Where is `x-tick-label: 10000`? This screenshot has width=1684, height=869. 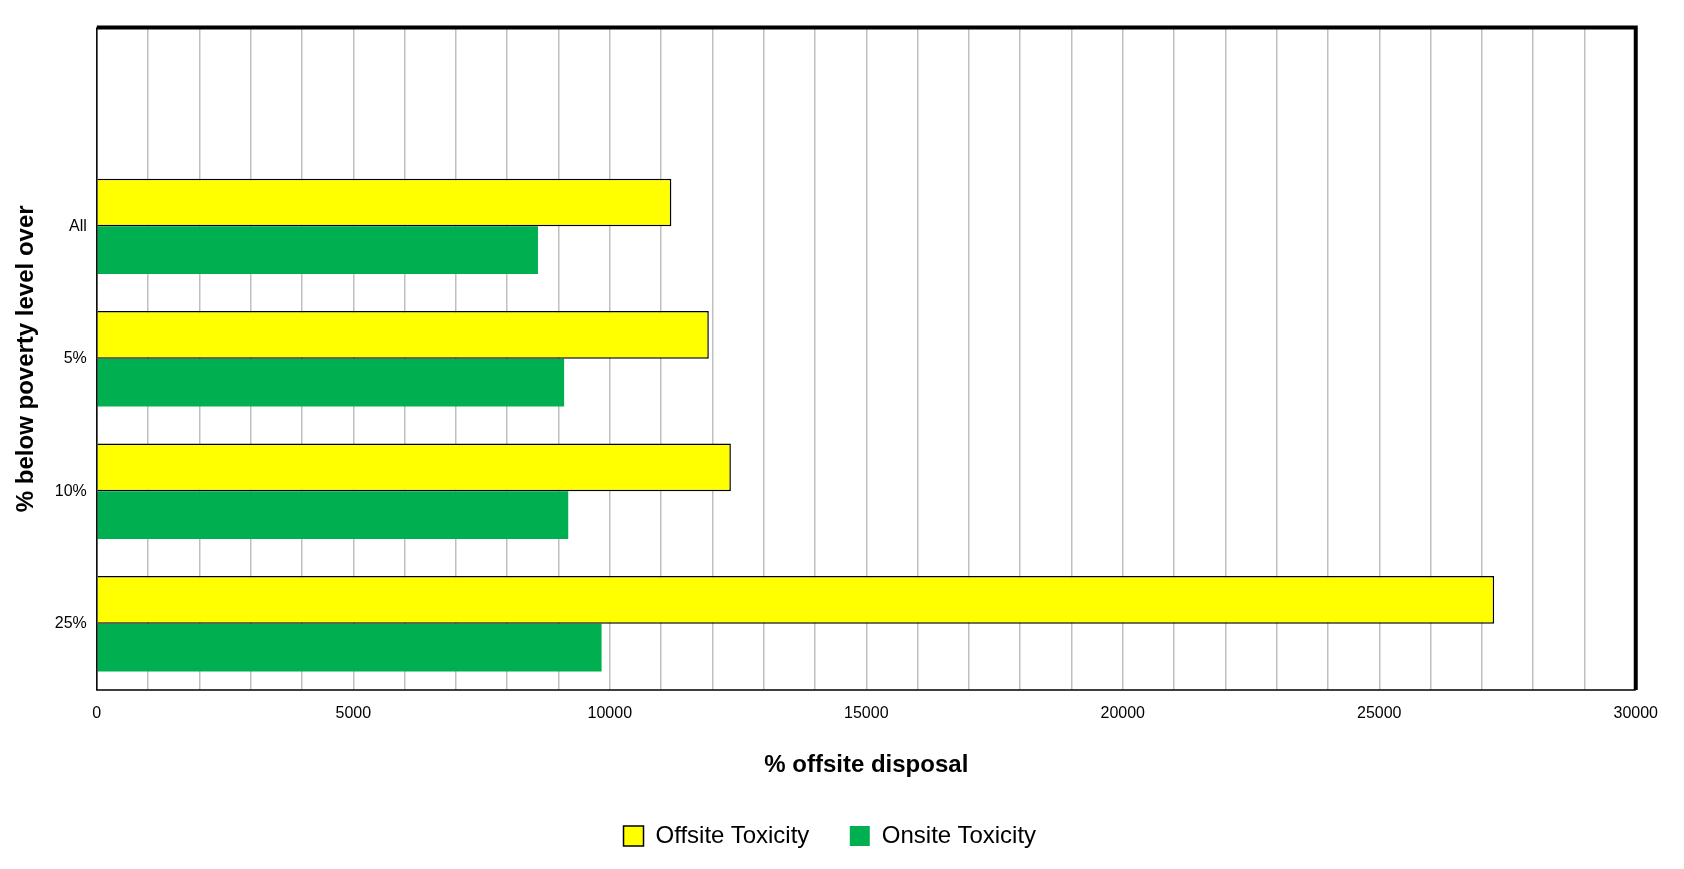
x-tick-label: 10000 is located at coordinates (610, 713).